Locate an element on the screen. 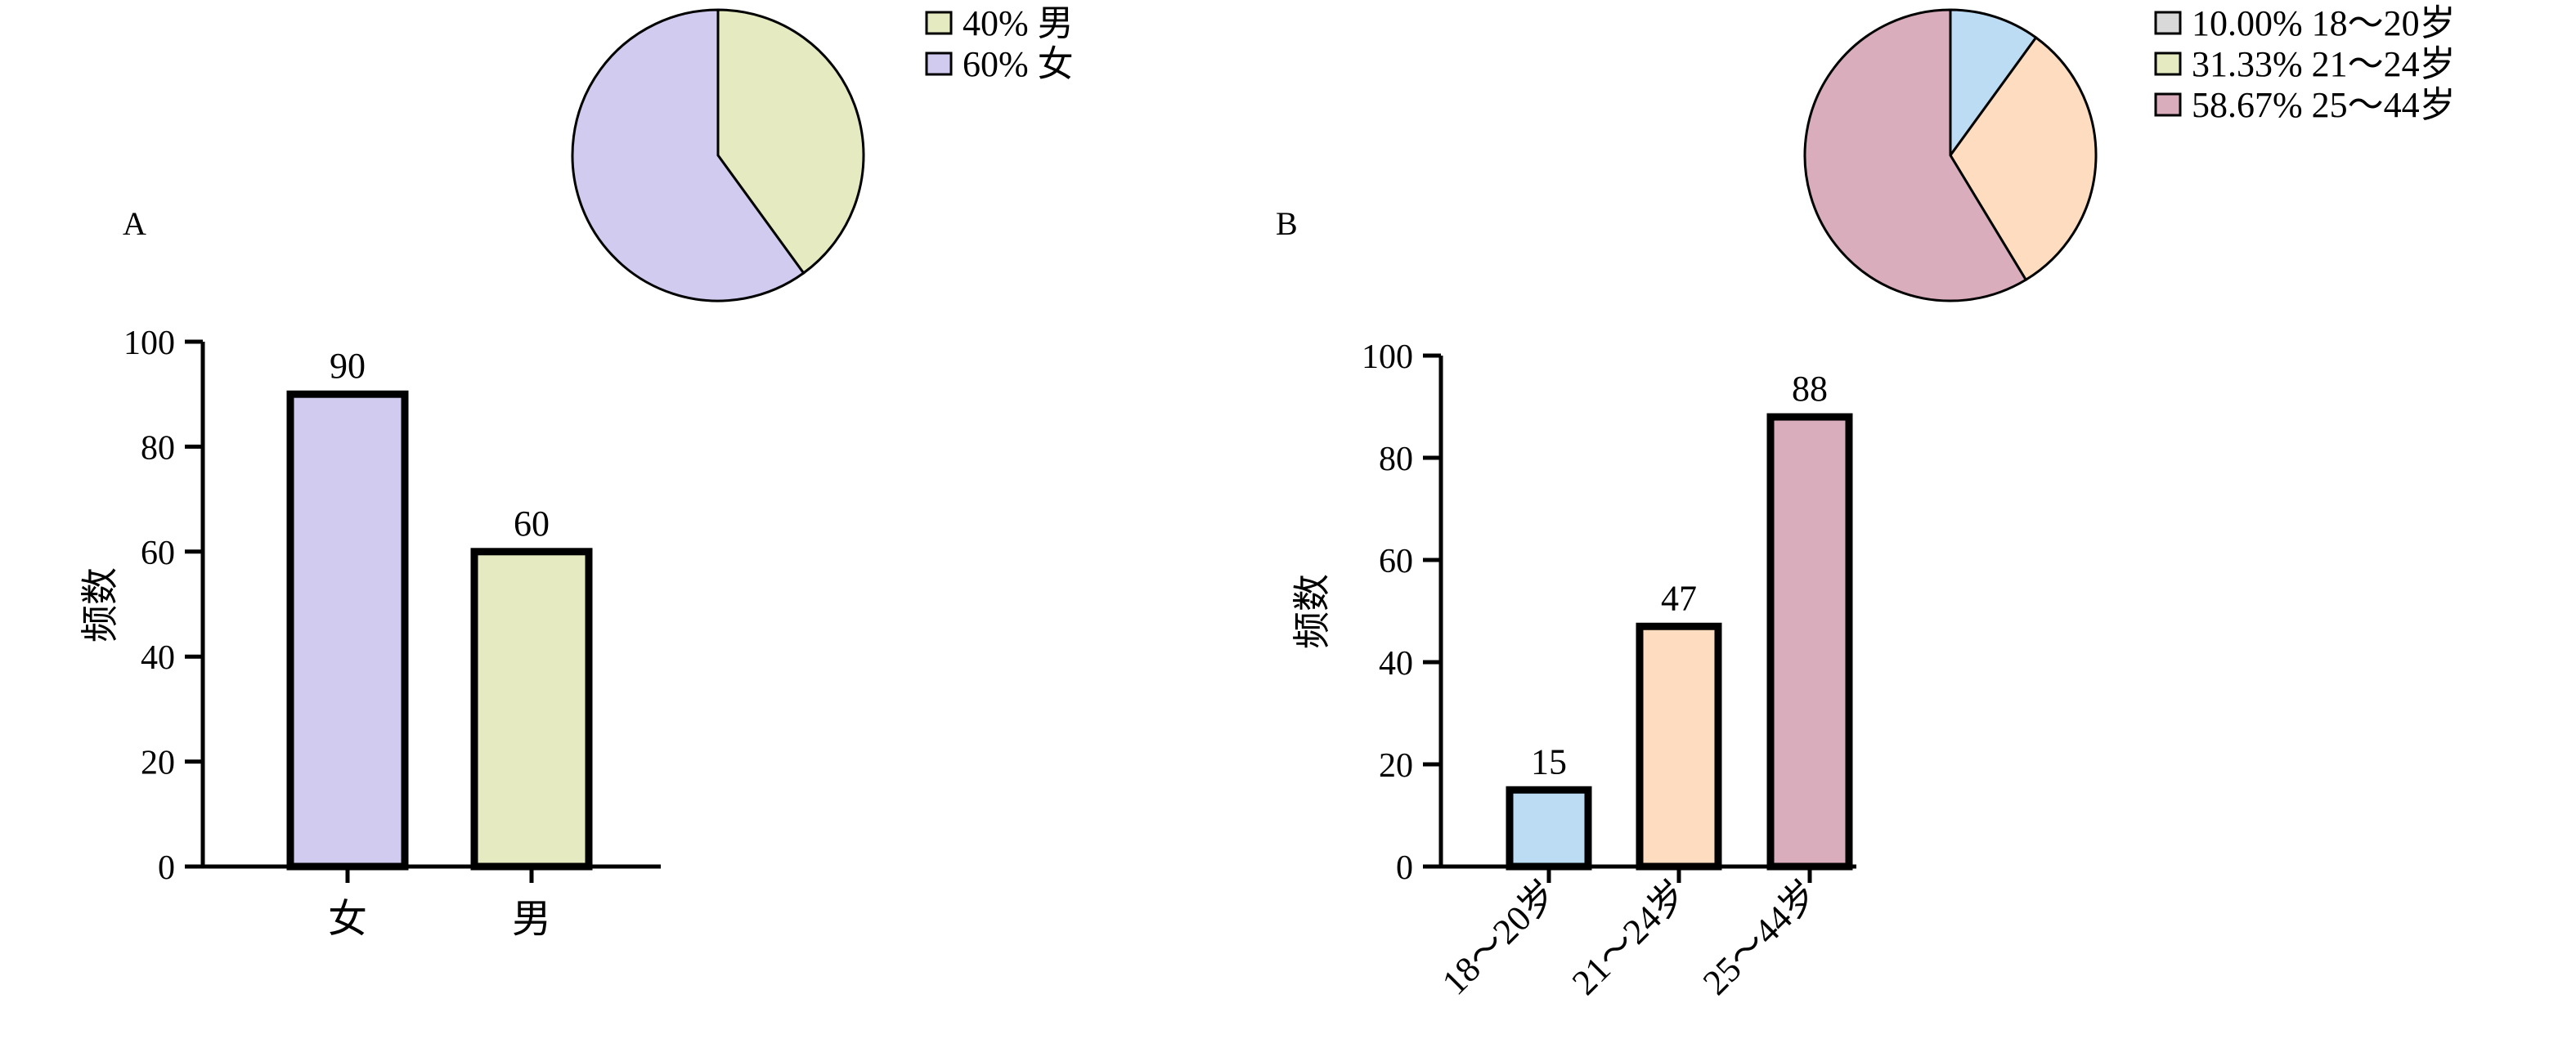  x-tick-label: 男 is located at coordinates (531, 920).